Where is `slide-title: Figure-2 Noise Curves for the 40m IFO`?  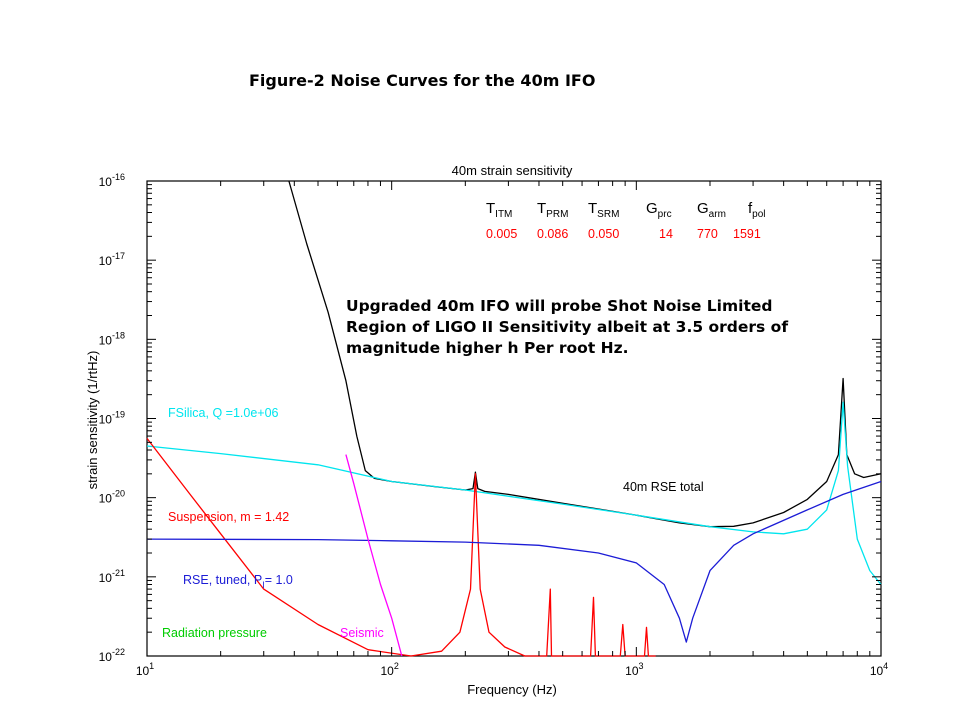
slide-title: Figure-2 Noise Curves for the 40m IFO is located at coordinates (422, 80).